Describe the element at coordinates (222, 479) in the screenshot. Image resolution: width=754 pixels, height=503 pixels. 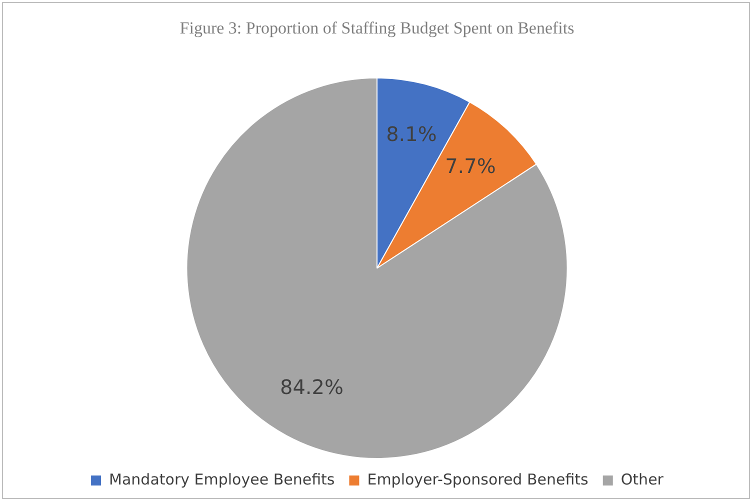
I see `legend-label: Mandatory Employee Benefits` at that location.